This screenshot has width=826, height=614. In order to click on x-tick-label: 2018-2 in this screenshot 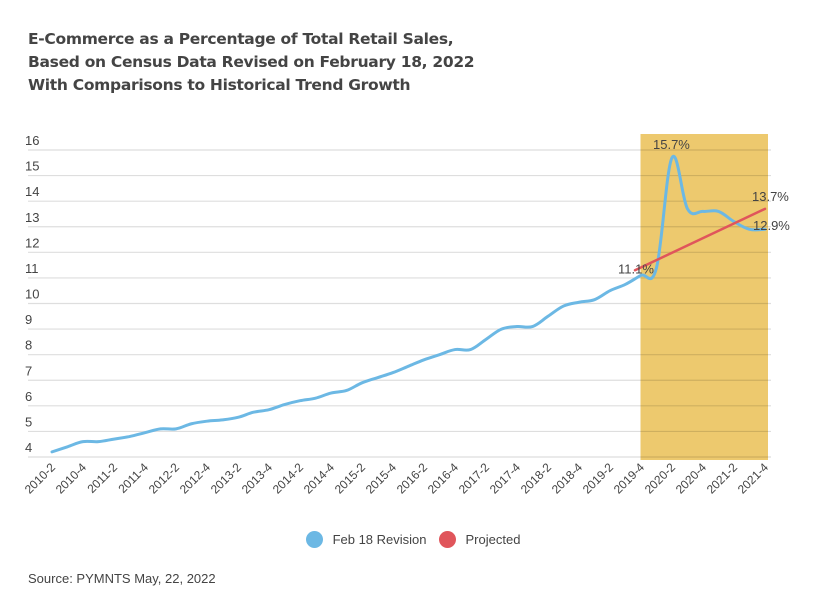, I will do `click(536, 478)`.